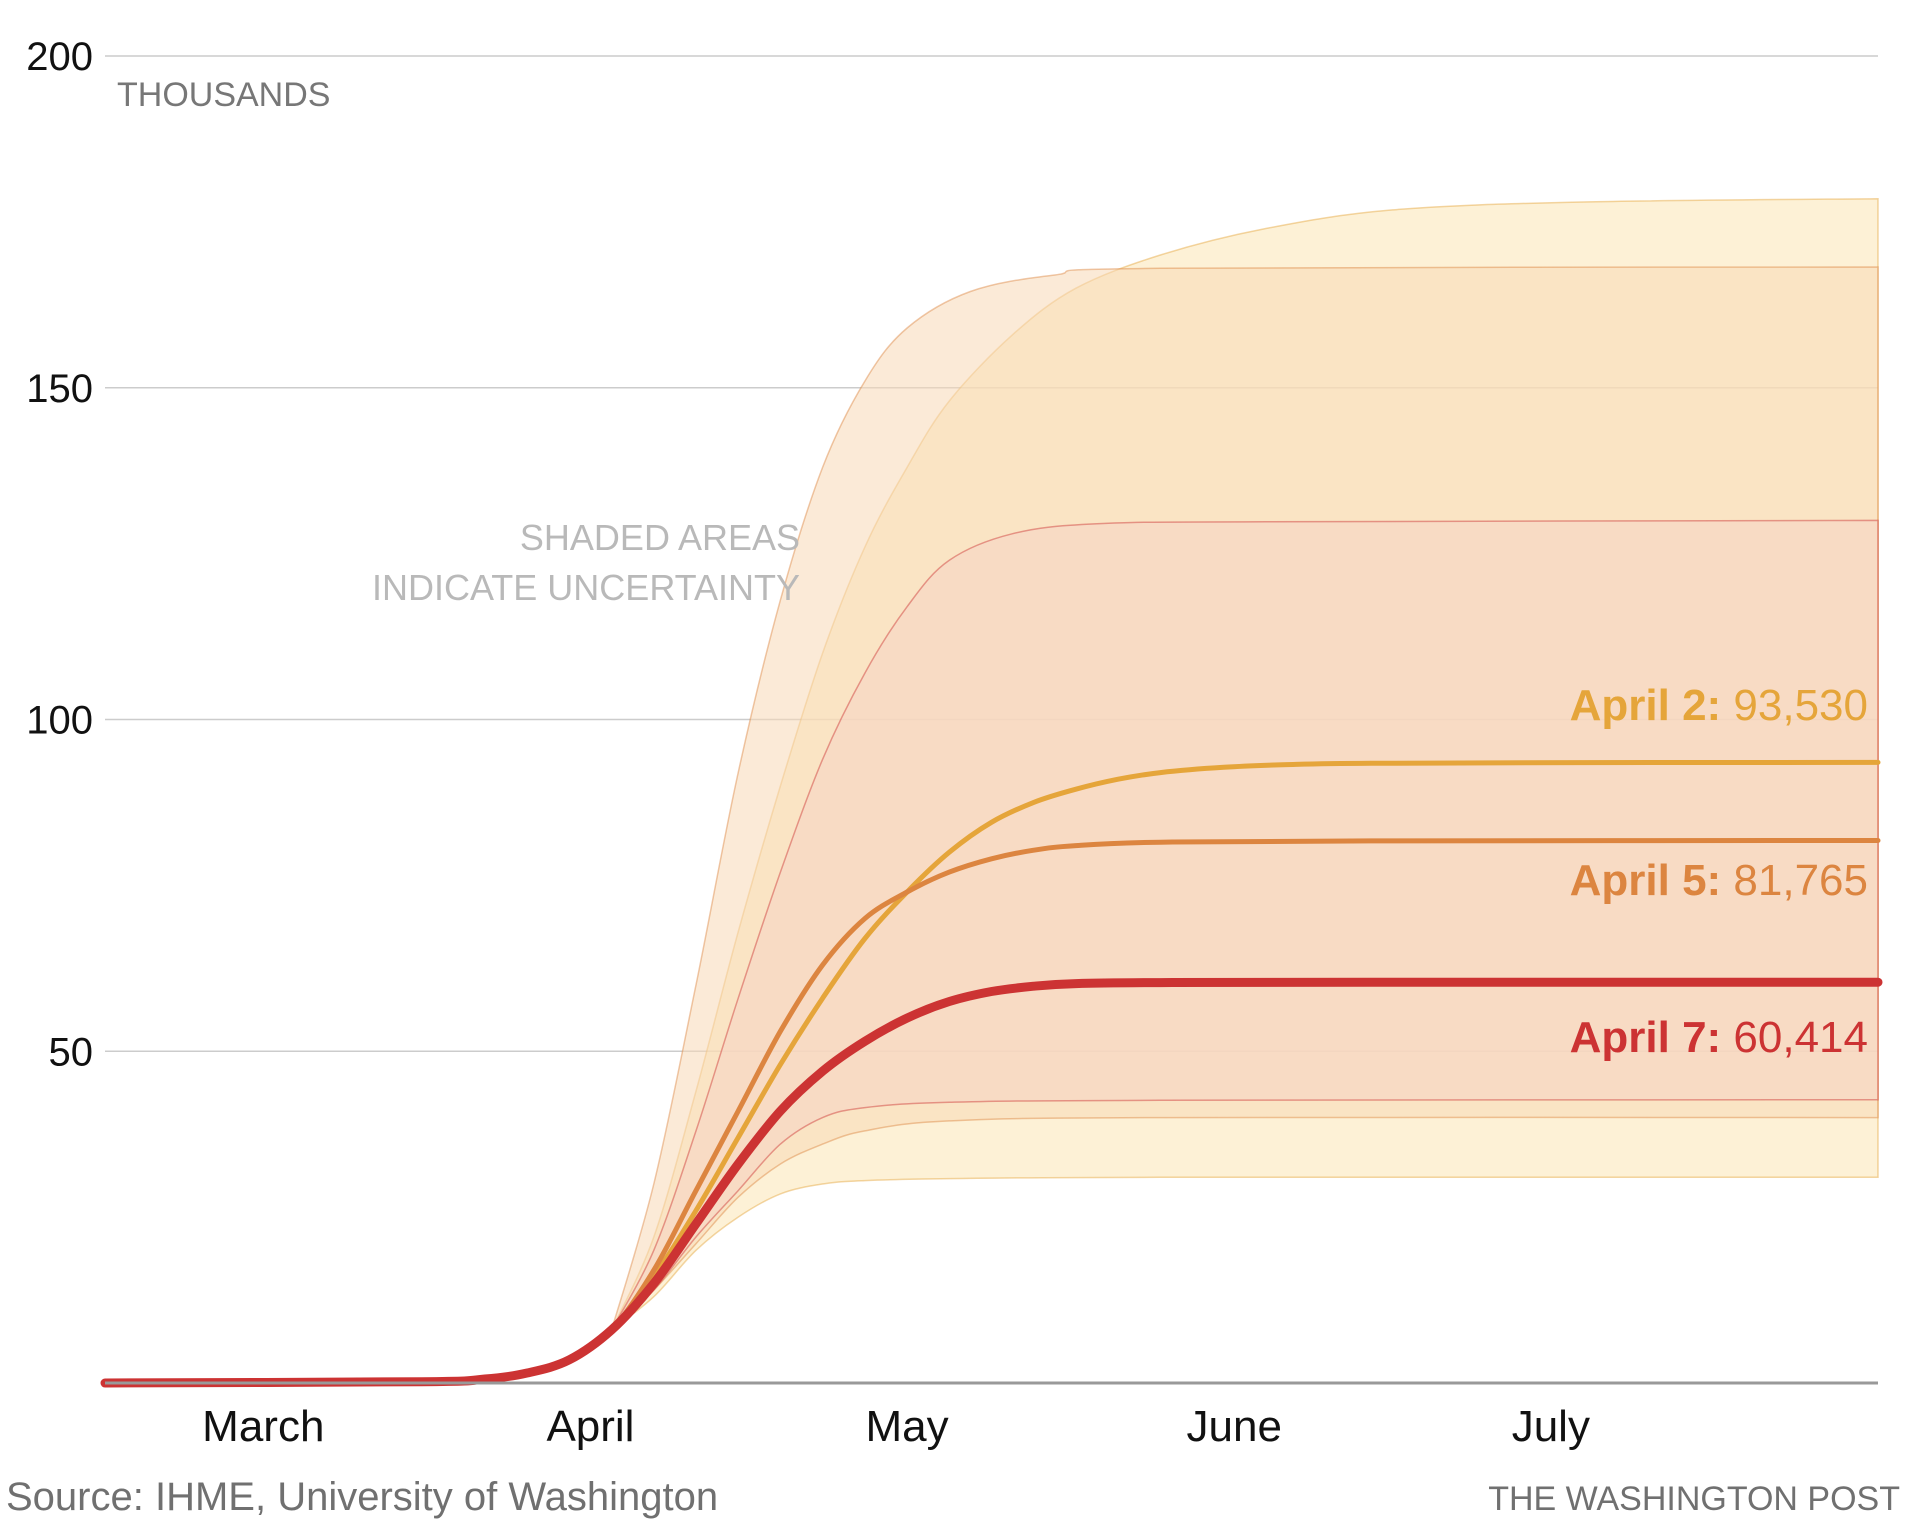  I want to click on x-tick-april: April, so click(590, 1426).